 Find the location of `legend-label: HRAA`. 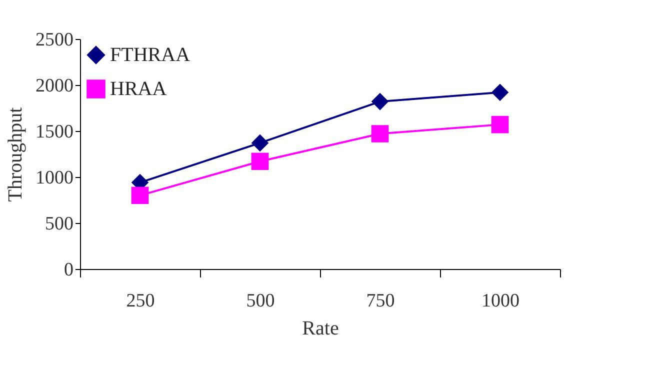

legend-label: HRAA is located at coordinates (139, 89).